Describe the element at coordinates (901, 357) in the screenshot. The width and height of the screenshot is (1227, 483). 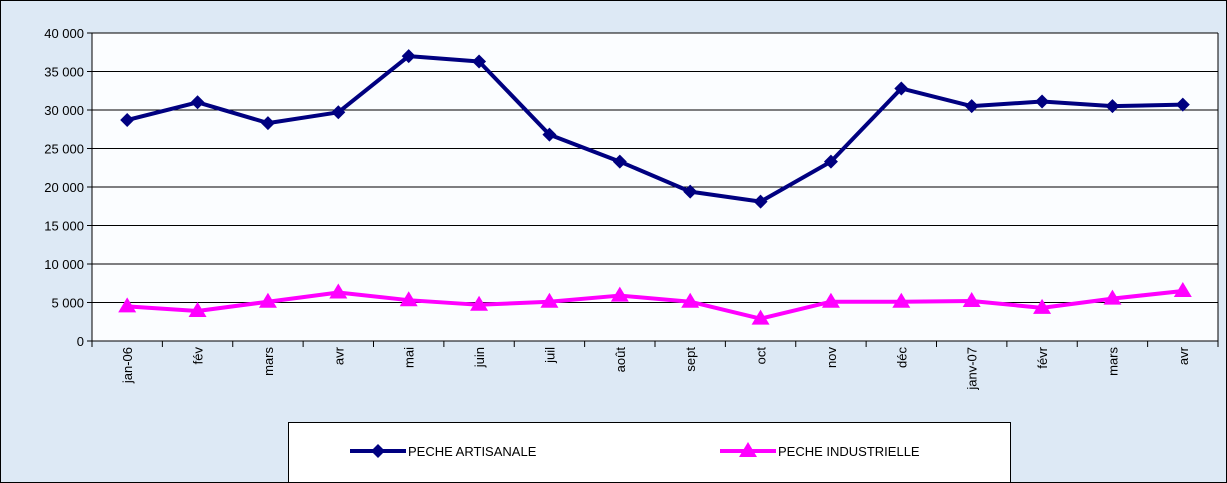
I see `x-tick-label: déc` at that location.